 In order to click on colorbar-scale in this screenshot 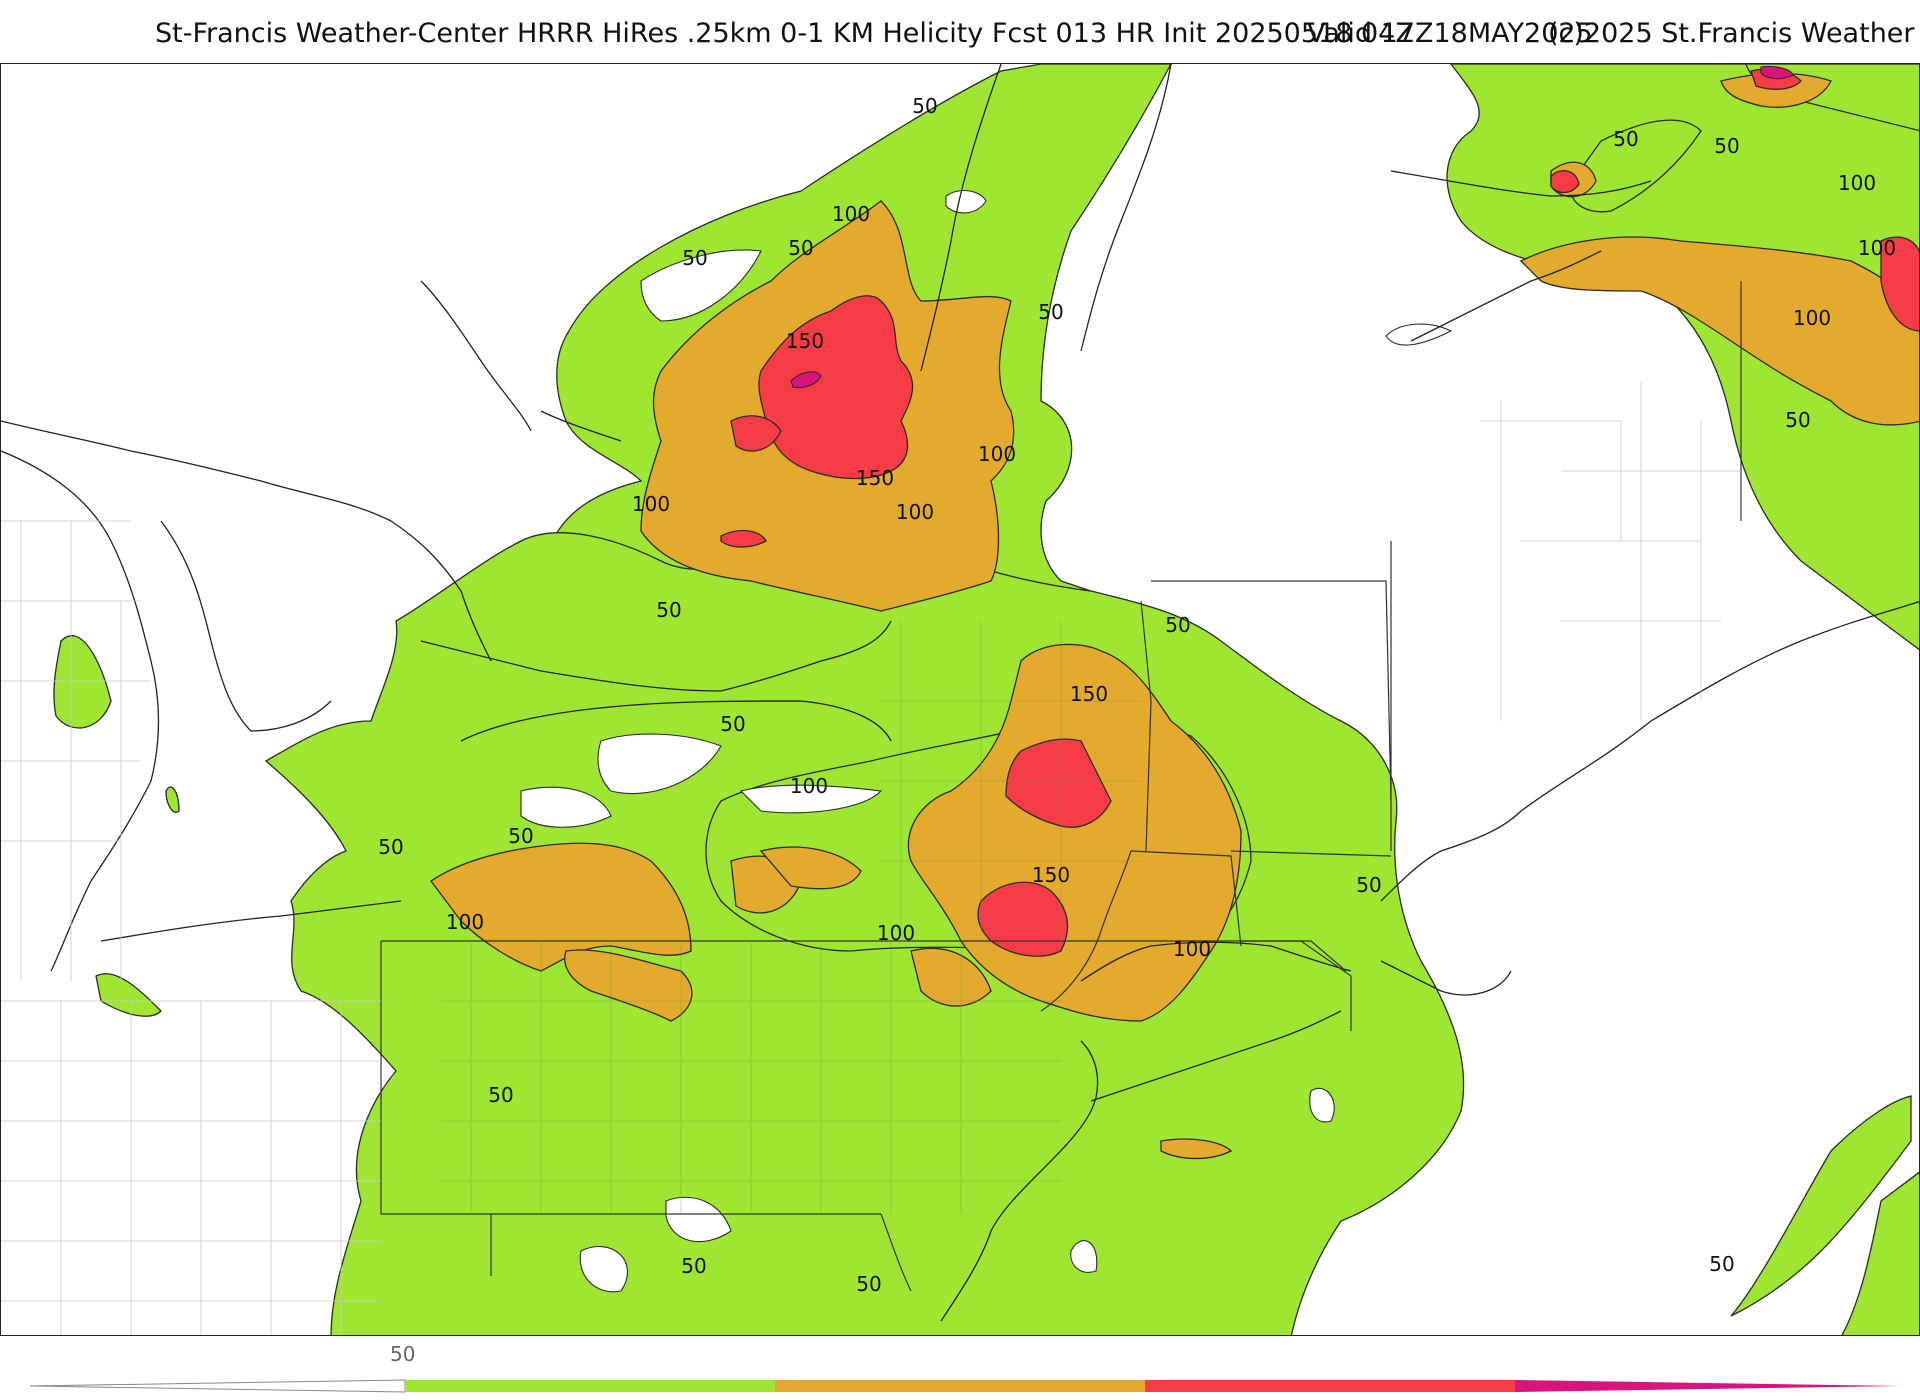, I will do `click(965, 1386)`.